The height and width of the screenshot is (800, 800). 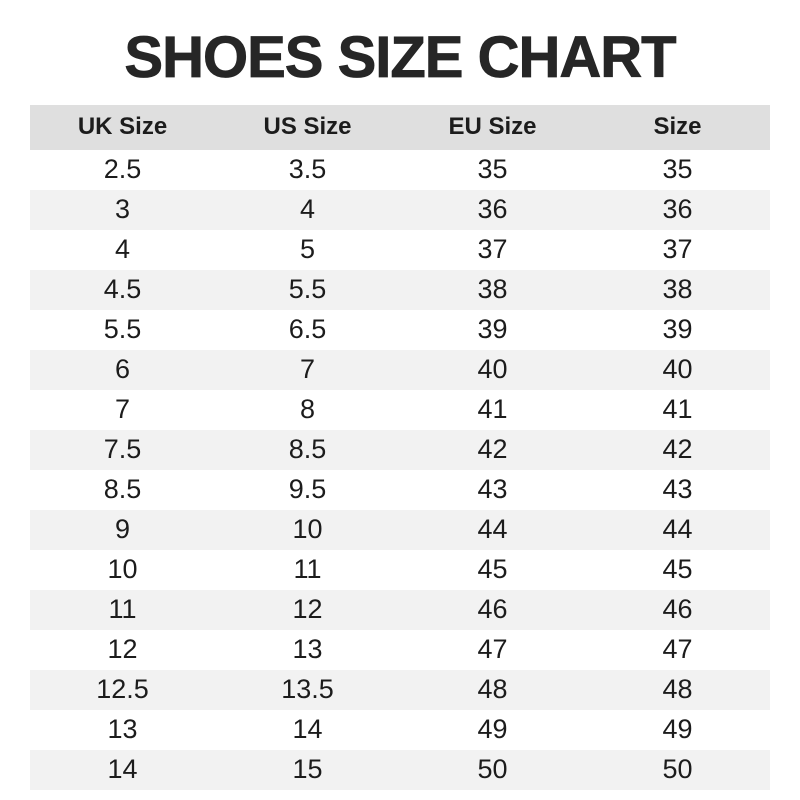 What do you see at coordinates (400, 169) in the screenshot?
I see `table-row: 2.5 3.5 35 35` at bounding box center [400, 169].